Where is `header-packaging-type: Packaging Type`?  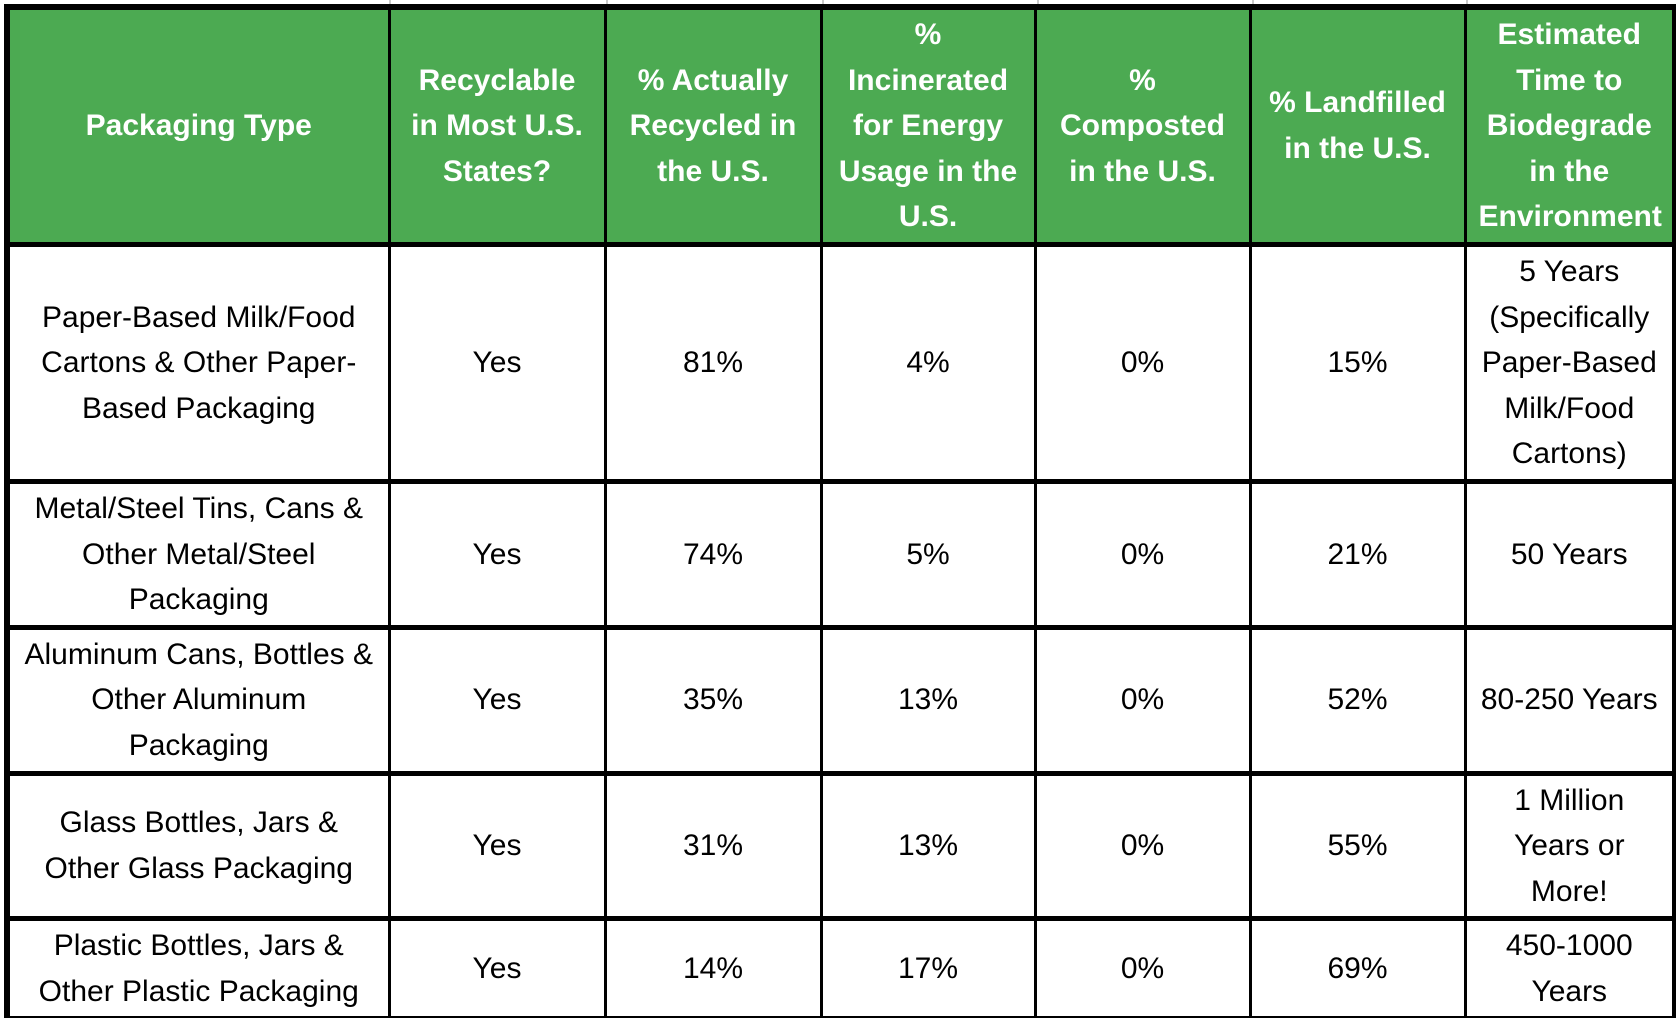
header-packaging-type: Packaging Type is located at coordinates (198, 125).